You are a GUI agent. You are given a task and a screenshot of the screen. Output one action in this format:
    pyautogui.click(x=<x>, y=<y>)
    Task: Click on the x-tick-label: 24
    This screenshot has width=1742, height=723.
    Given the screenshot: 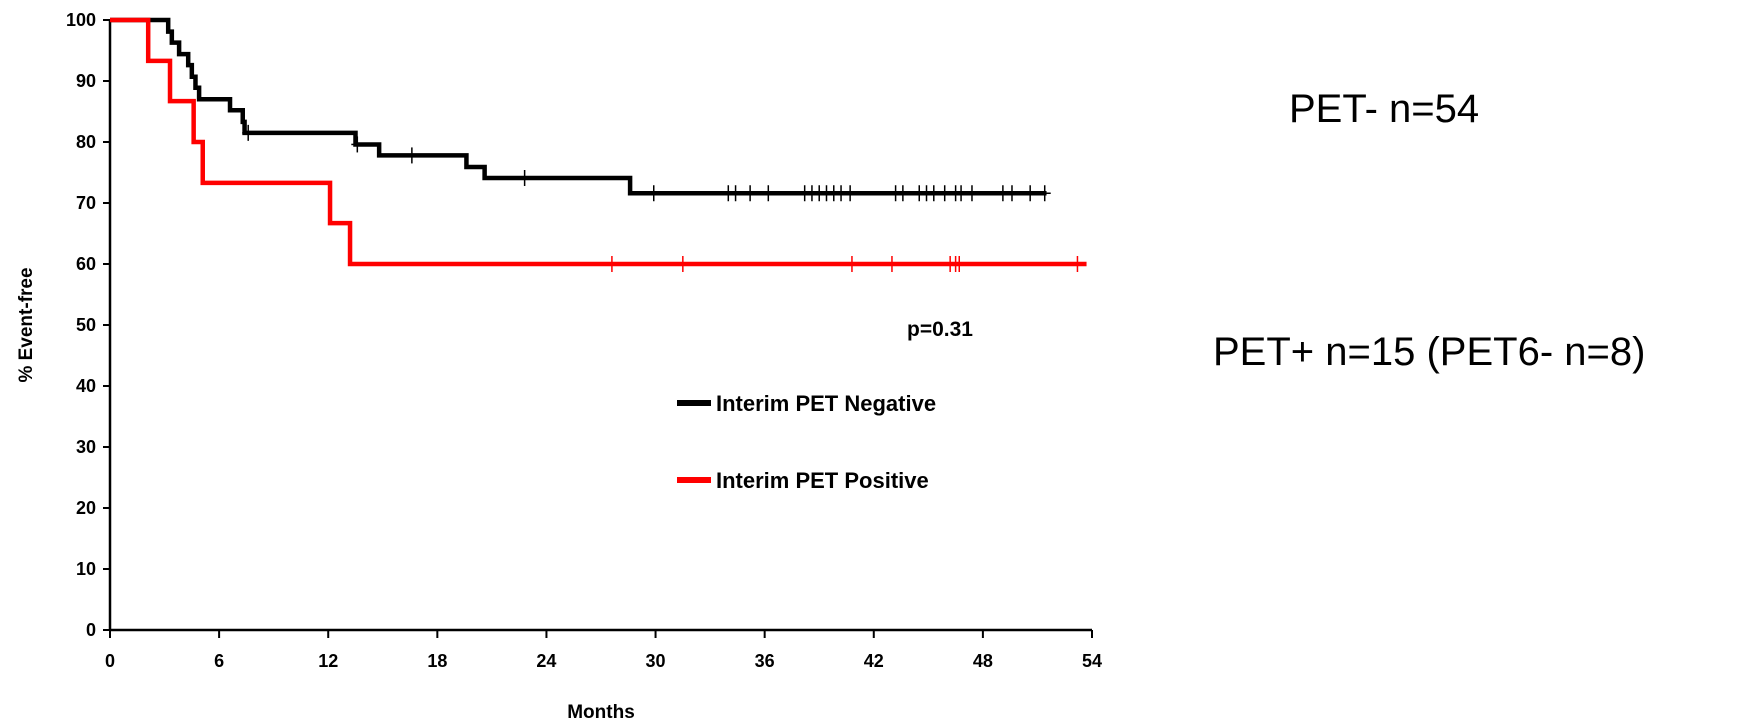 What is the action you would take?
    pyautogui.click(x=546, y=661)
    